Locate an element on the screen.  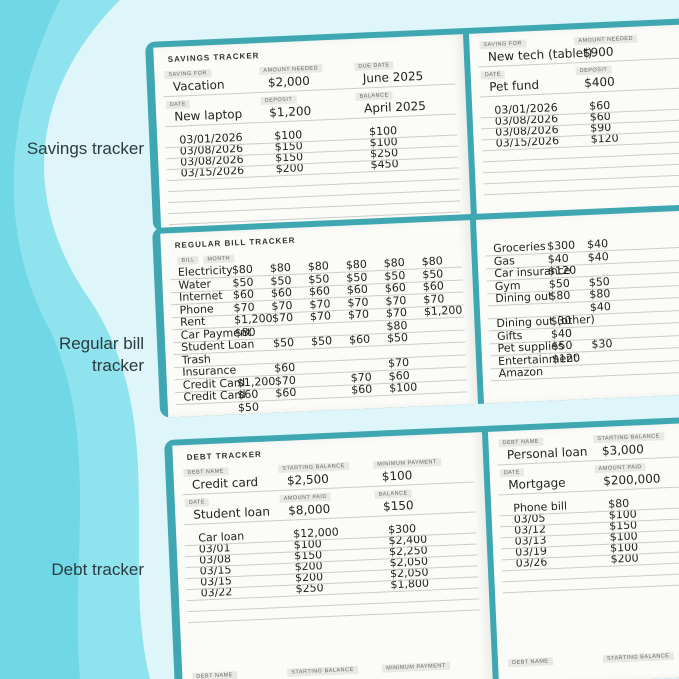
bill-amount: $300 is located at coordinates (561, 245).